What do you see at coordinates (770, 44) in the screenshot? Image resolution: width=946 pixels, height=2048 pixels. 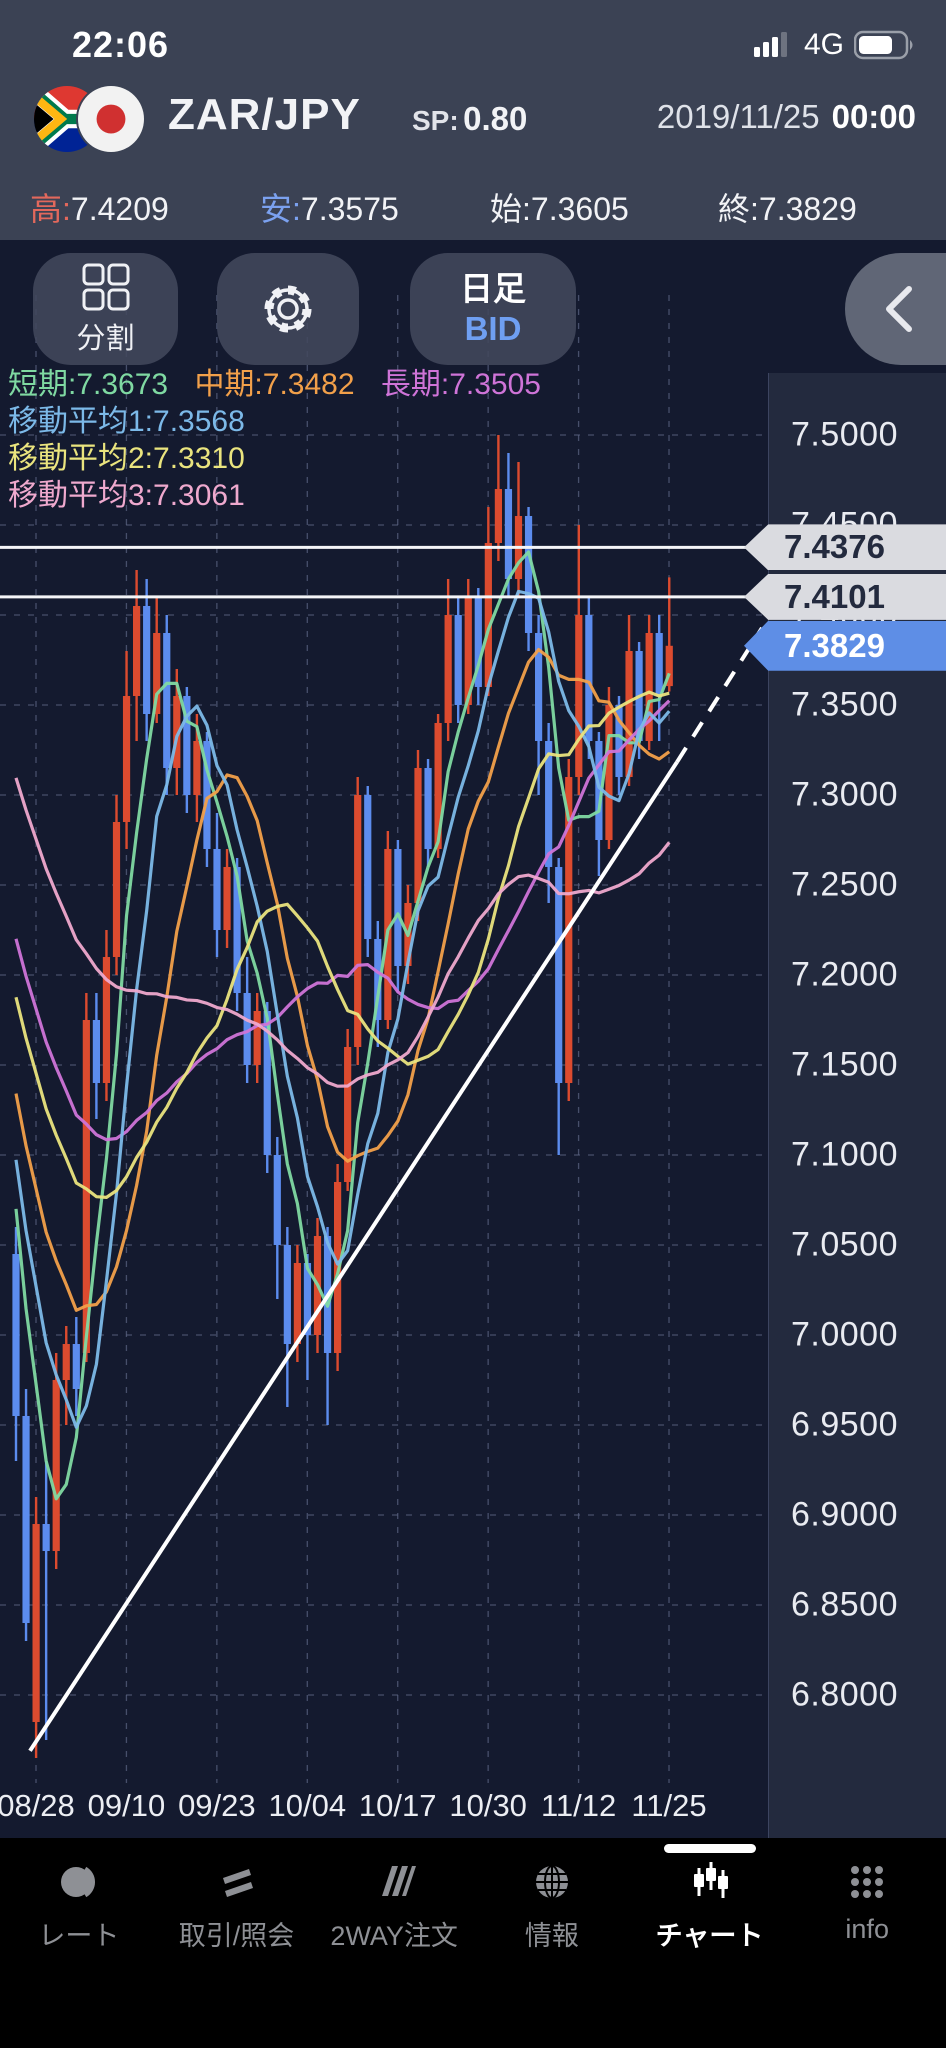 I see `signal-bars-icon` at bounding box center [770, 44].